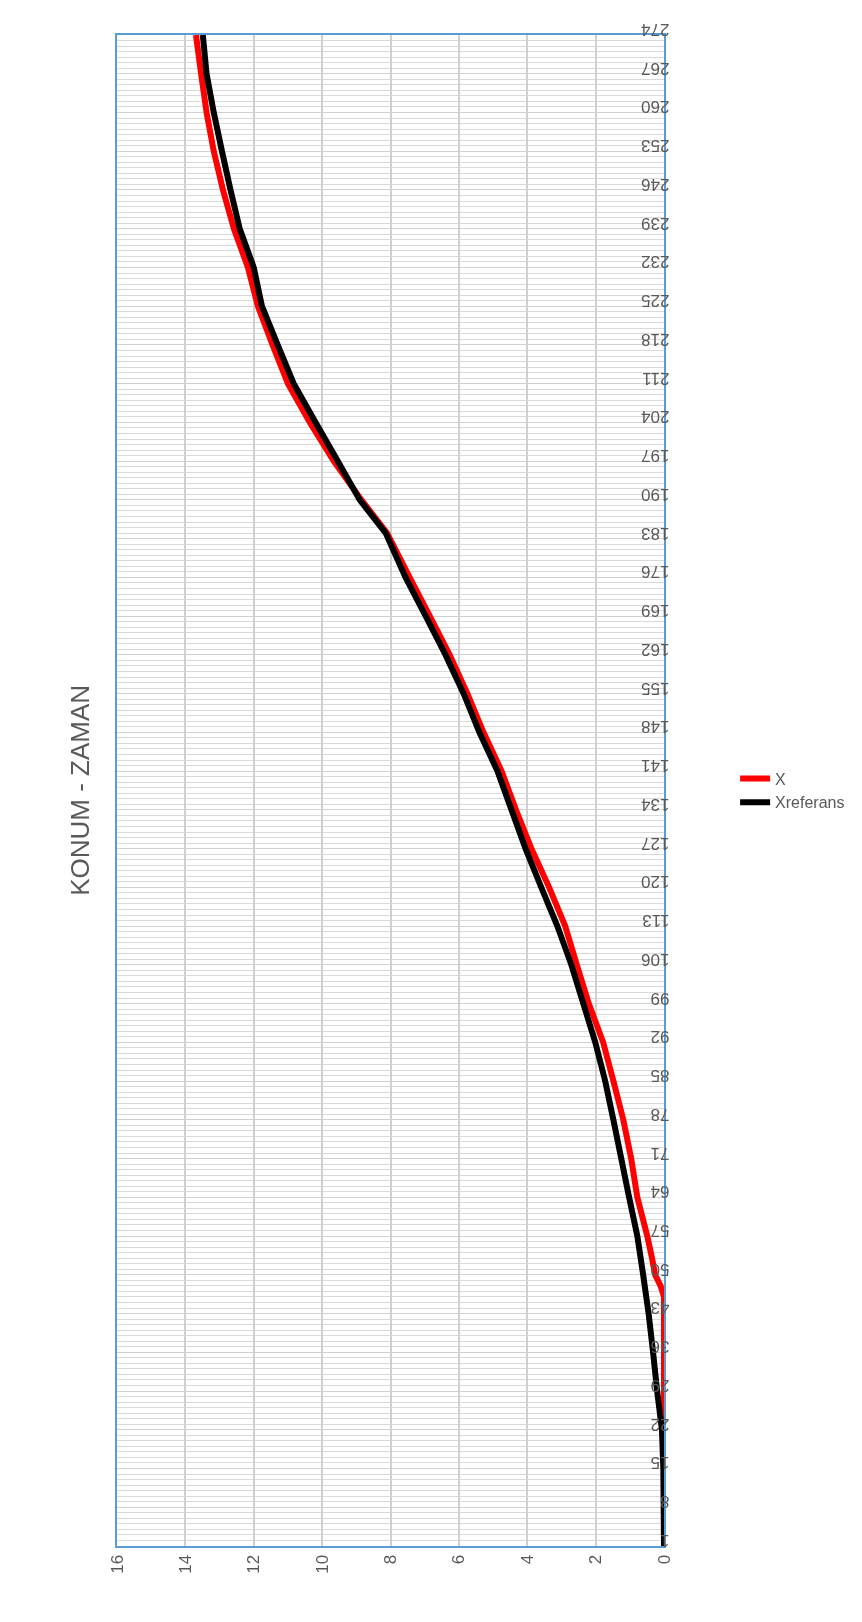 This screenshot has height=1622, width=862. Describe the element at coordinates (655, 533) in the screenshot. I see `y-tick-label: 183` at that location.